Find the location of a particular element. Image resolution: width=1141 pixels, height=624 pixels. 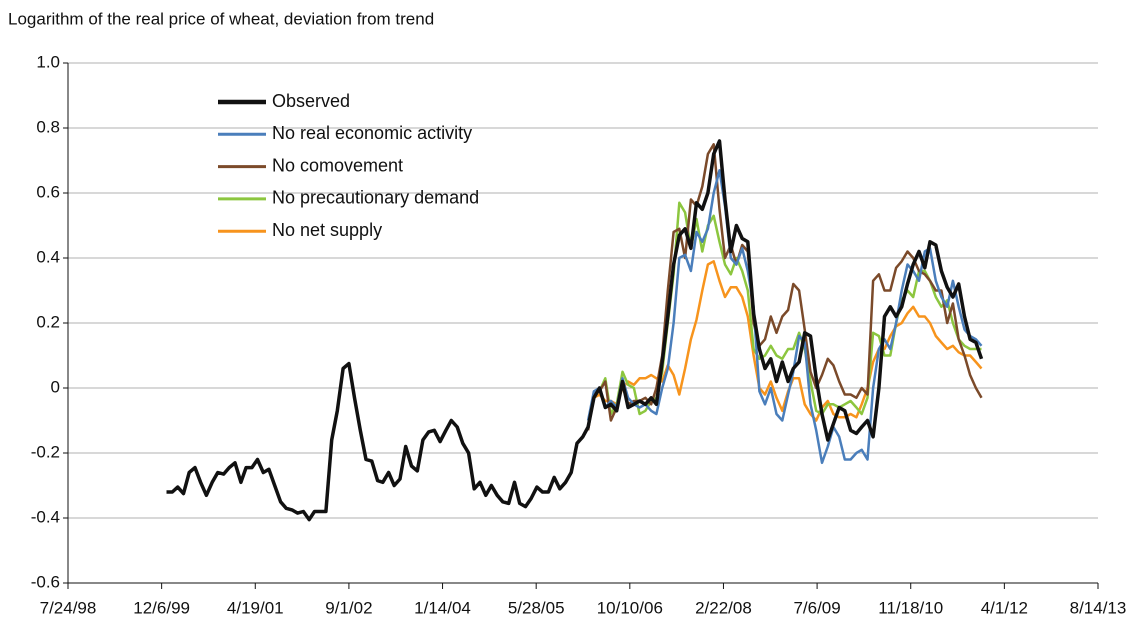

y-tick-label: 0 is located at coordinates (55, 386).